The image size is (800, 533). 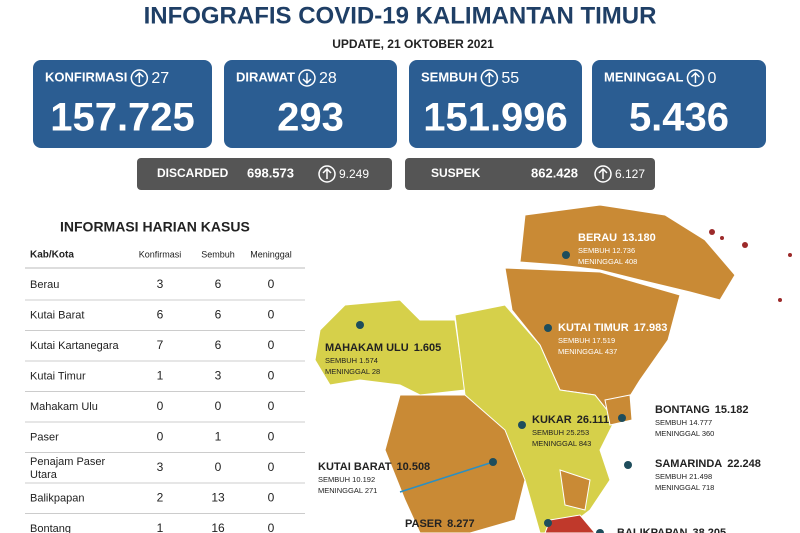 I want to click on table-header: Sembuh, so click(x=218, y=254).